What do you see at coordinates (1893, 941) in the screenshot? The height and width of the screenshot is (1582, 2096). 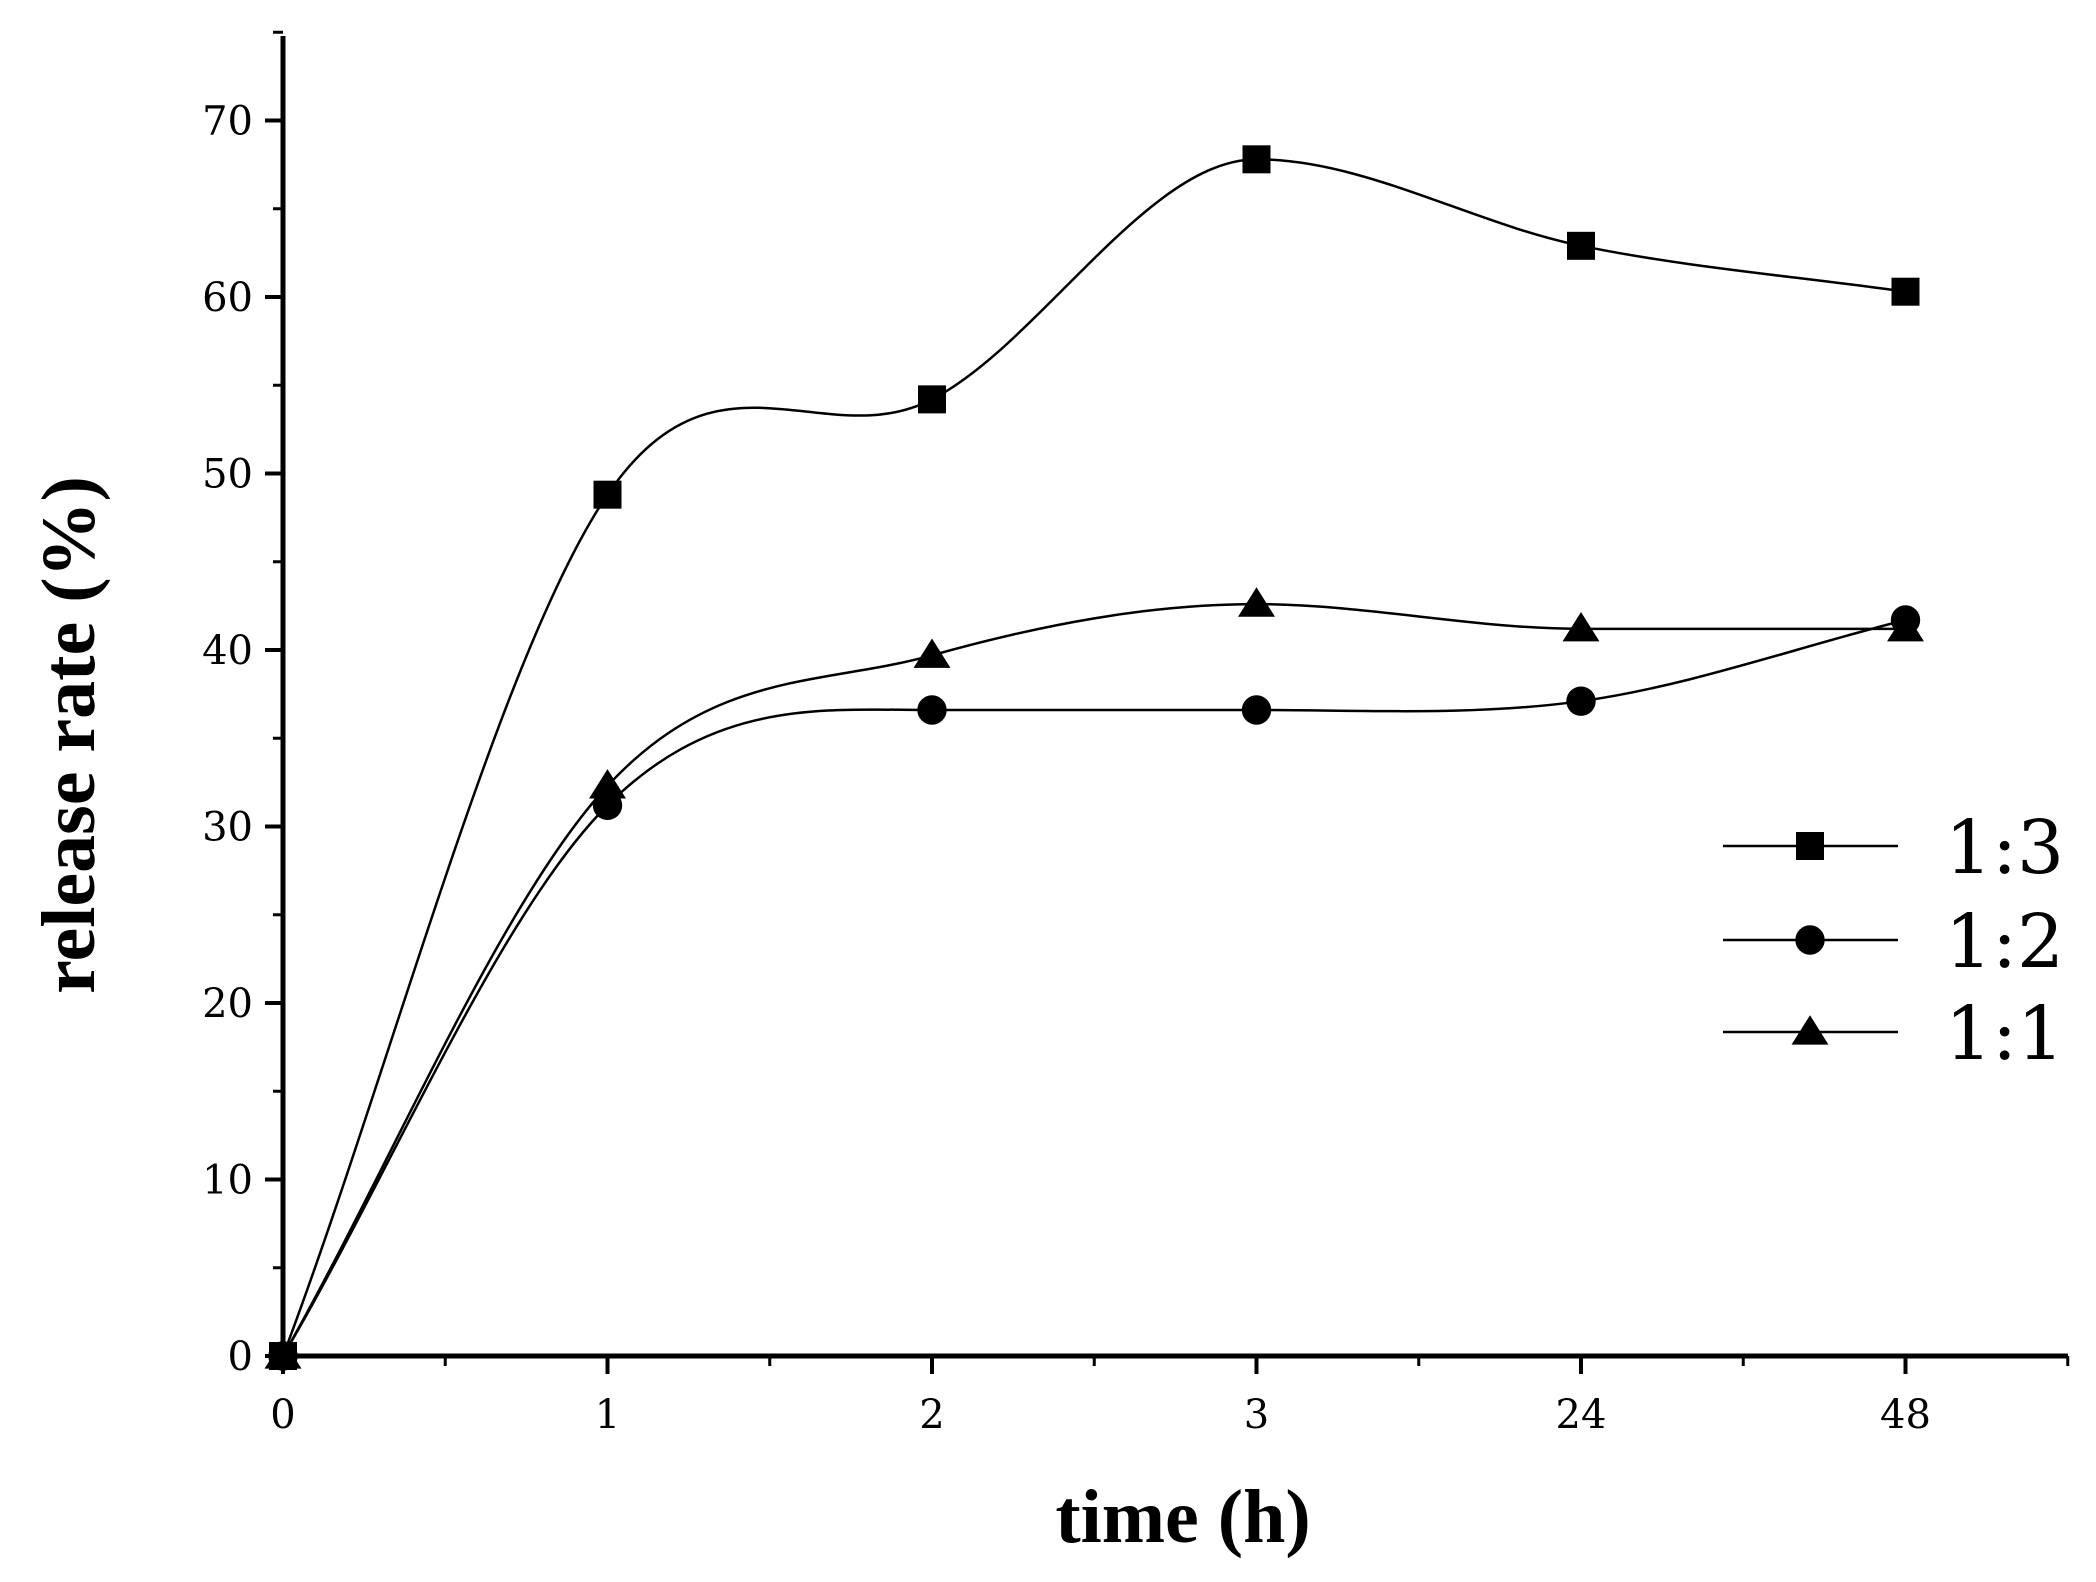 I see `legend: 1:31:21:1` at bounding box center [1893, 941].